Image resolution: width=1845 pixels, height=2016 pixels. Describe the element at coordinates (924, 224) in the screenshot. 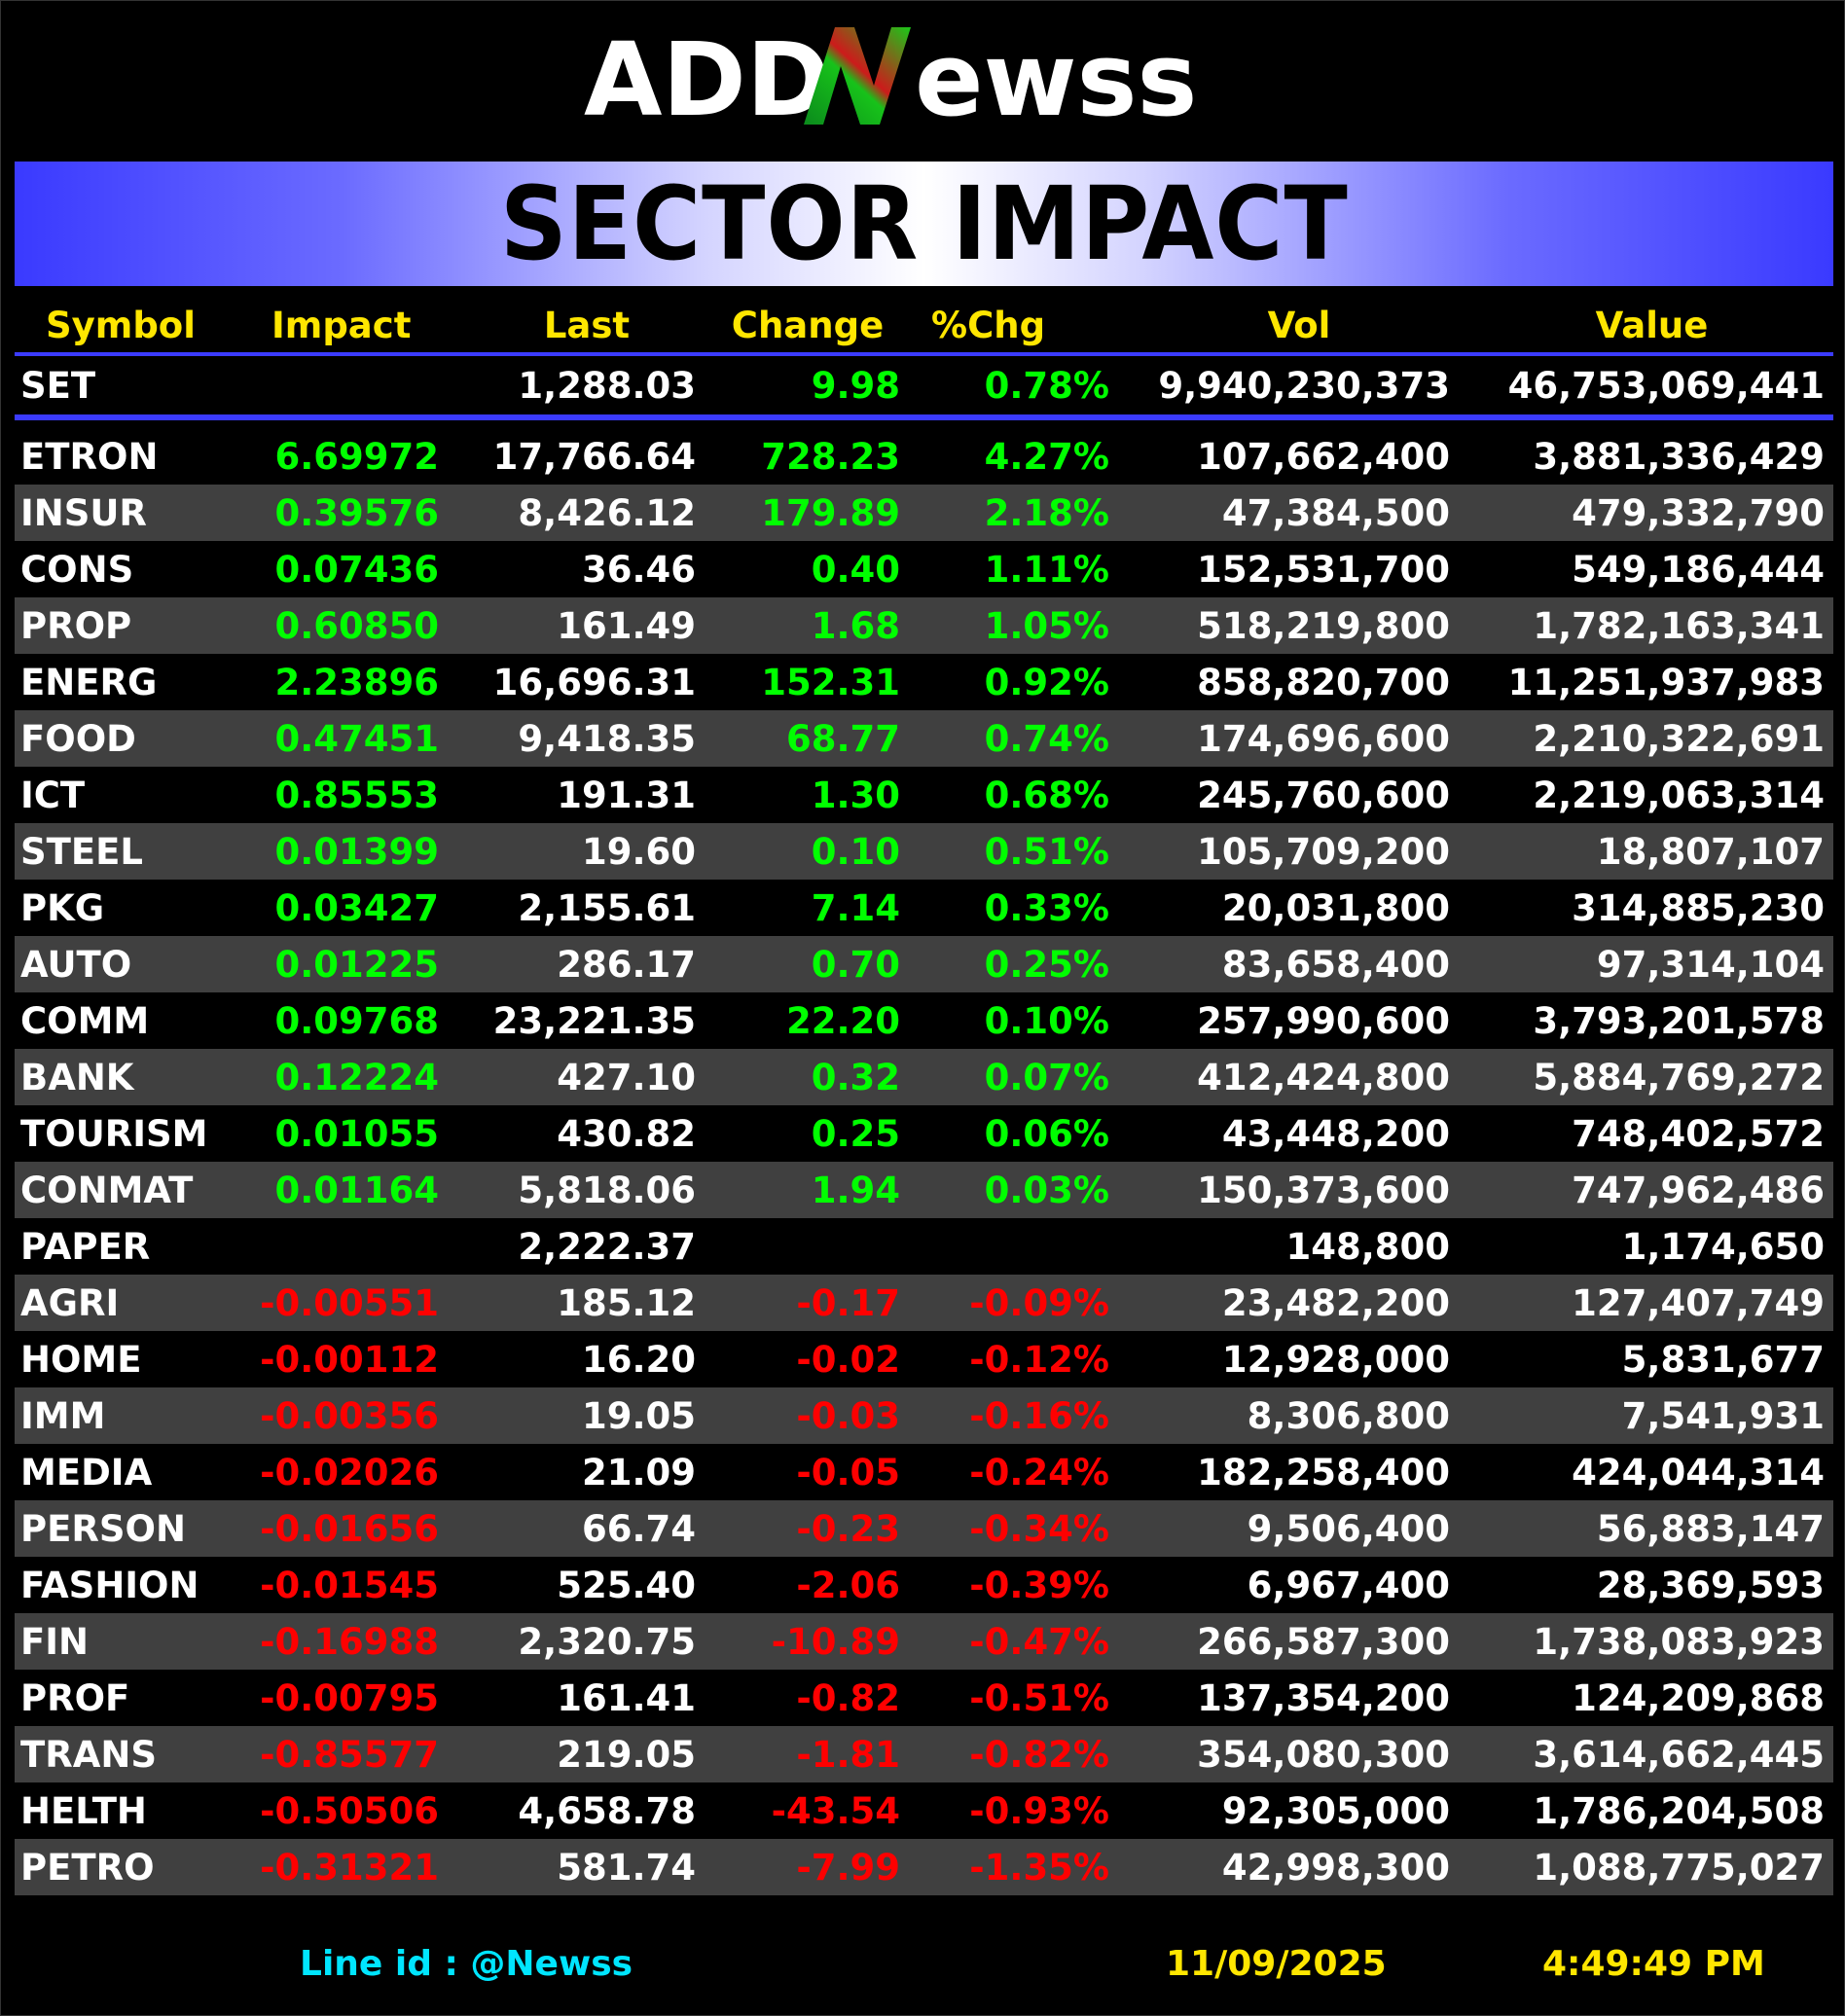

I see `sector-impact-banner: SECTOR IMPACT` at that location.